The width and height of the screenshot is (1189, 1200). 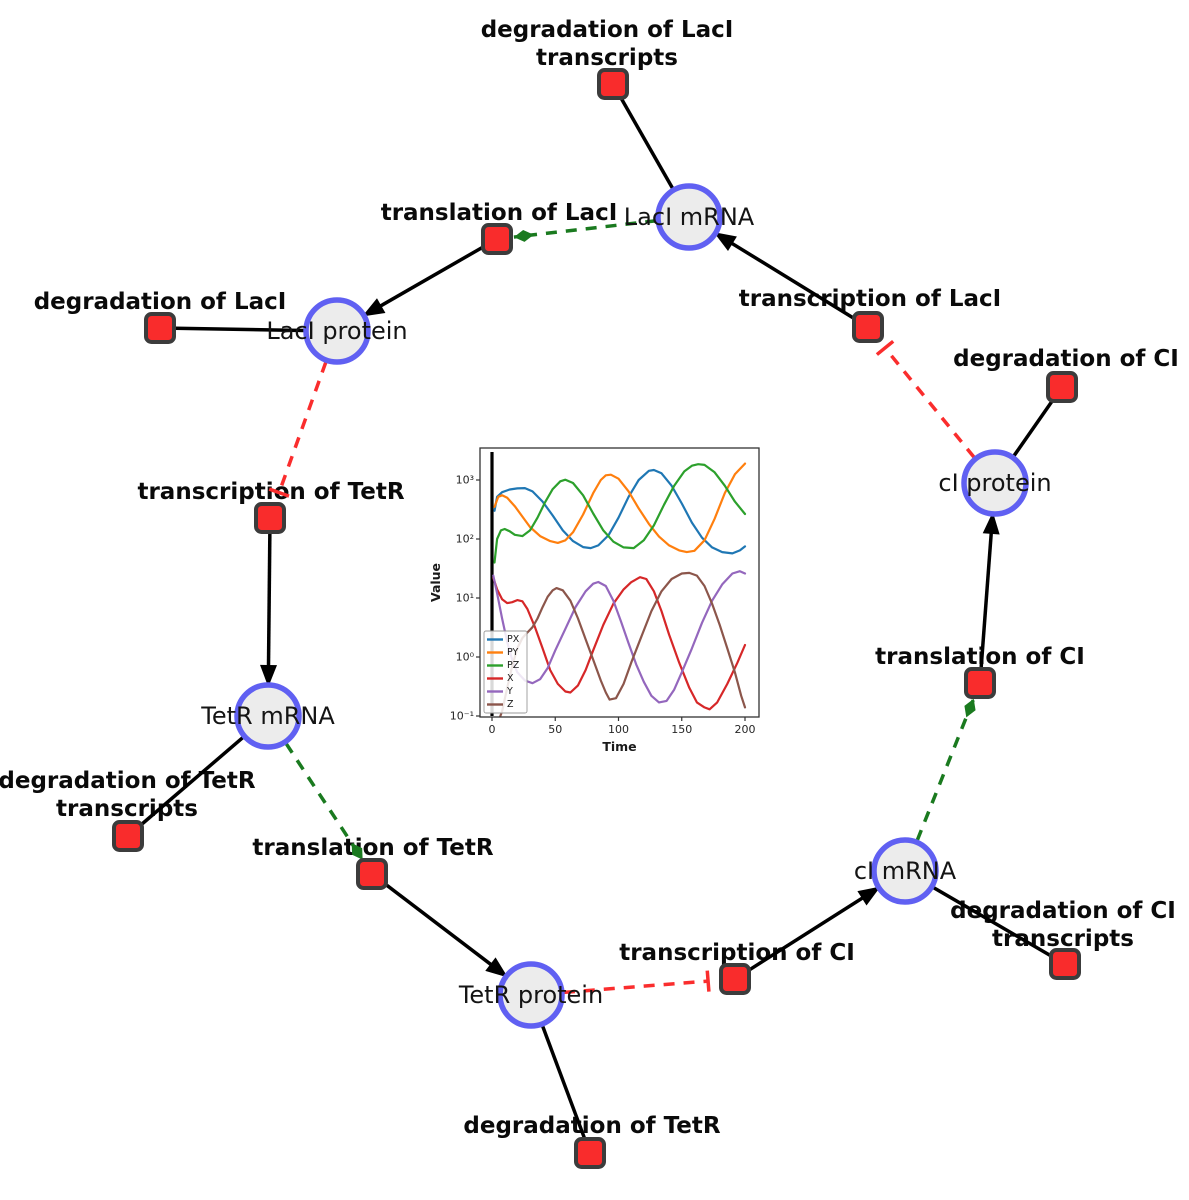 I want to click on reaction-label-degradation-tetr: degradation of TetR, so click(x=591, y=1126).